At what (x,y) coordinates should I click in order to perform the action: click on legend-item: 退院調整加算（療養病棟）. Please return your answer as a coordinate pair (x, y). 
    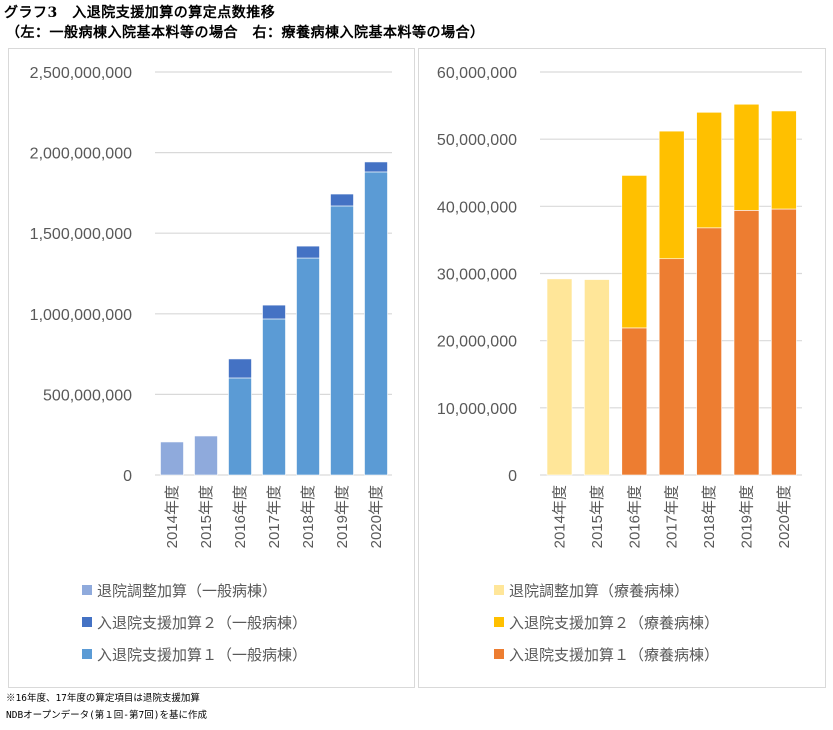
    Looking at the image, I should click on (606, 590).